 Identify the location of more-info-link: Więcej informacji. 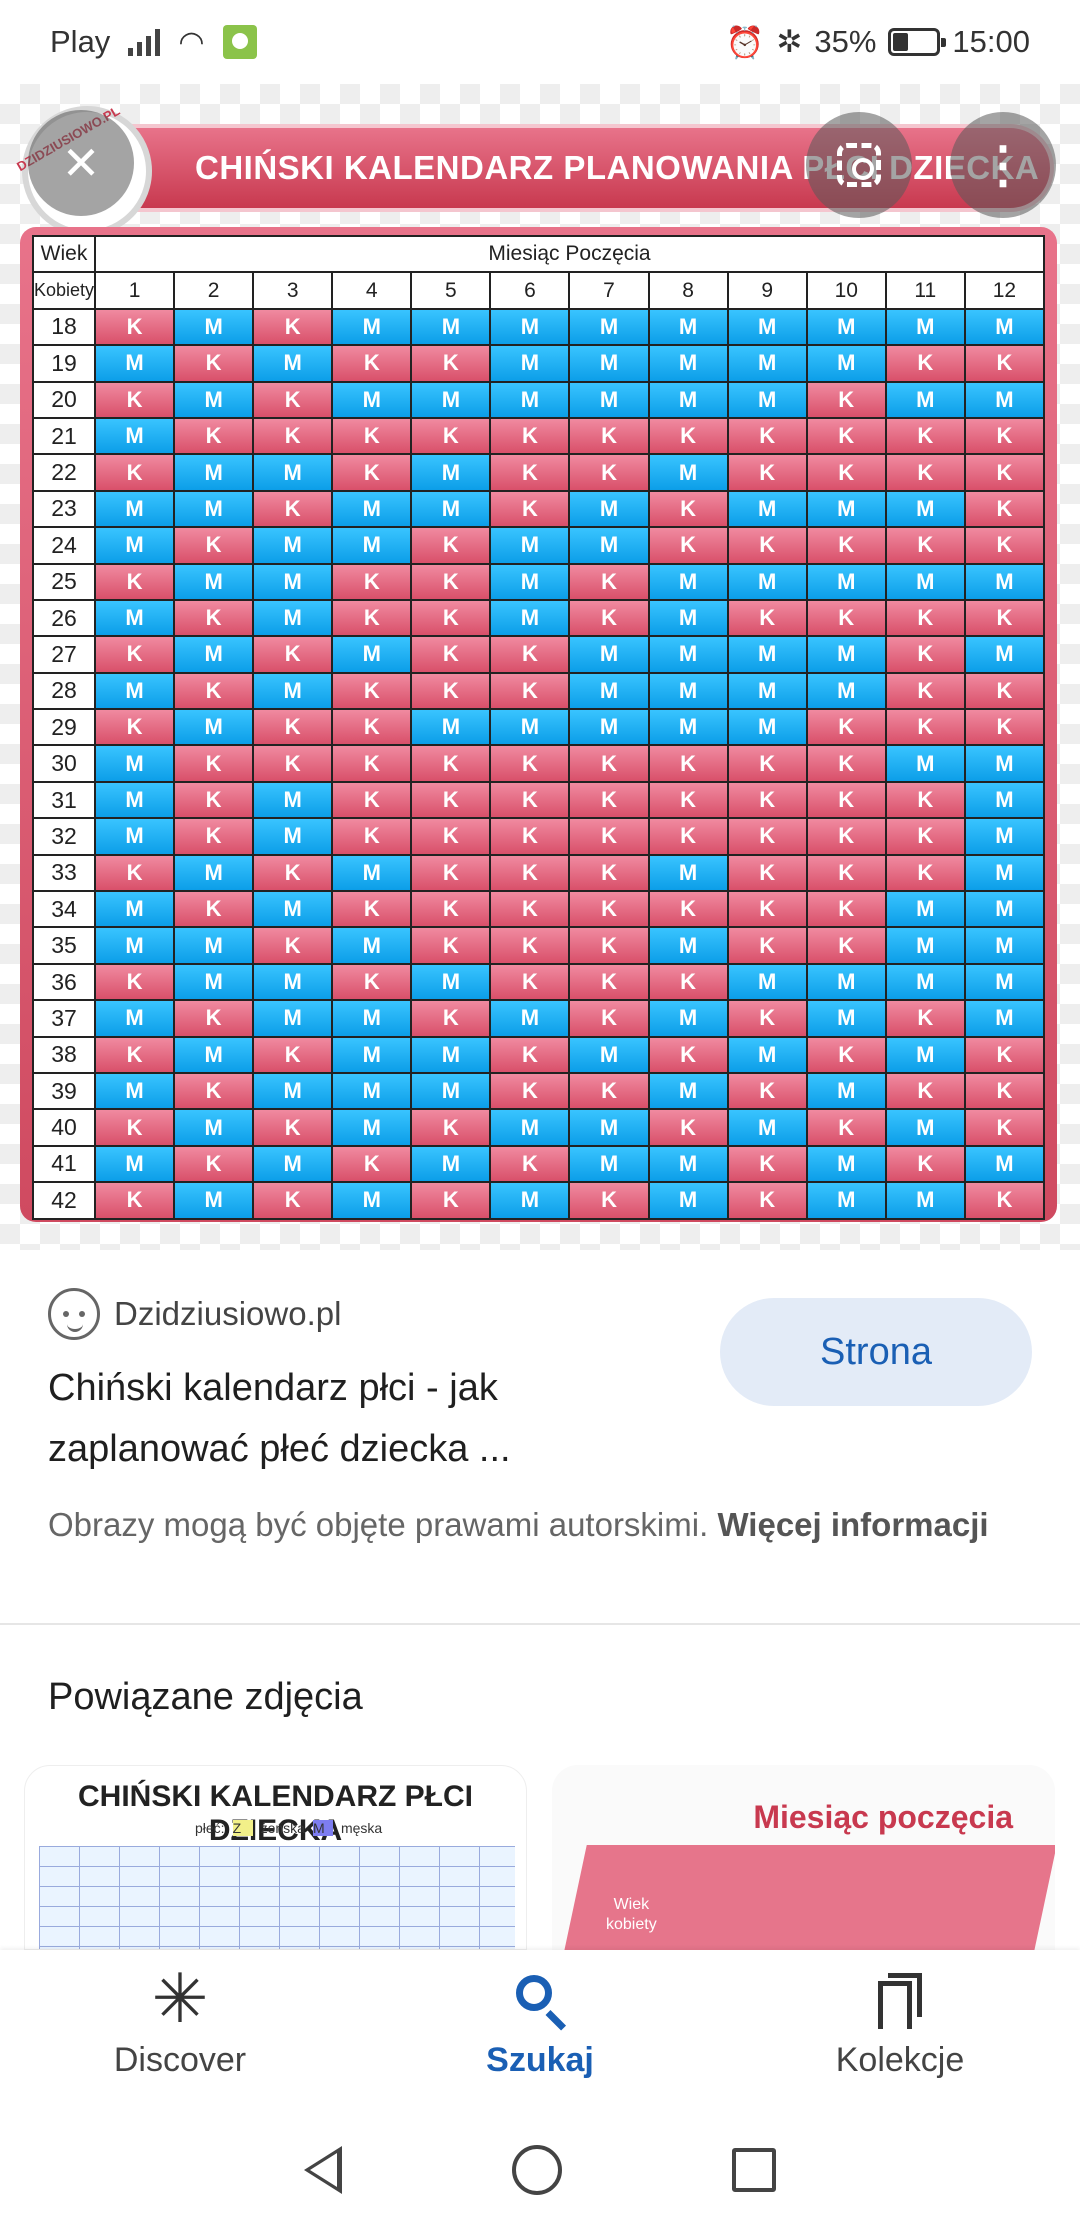
(853, 1524).